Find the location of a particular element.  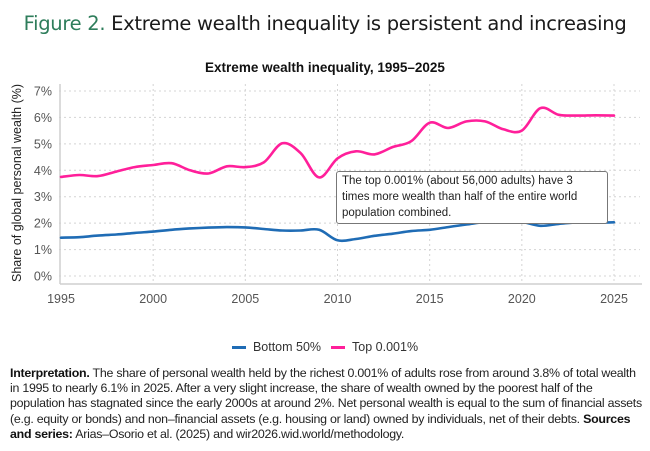

x-tick-label: 2000 is located at coordinates (153, 299).